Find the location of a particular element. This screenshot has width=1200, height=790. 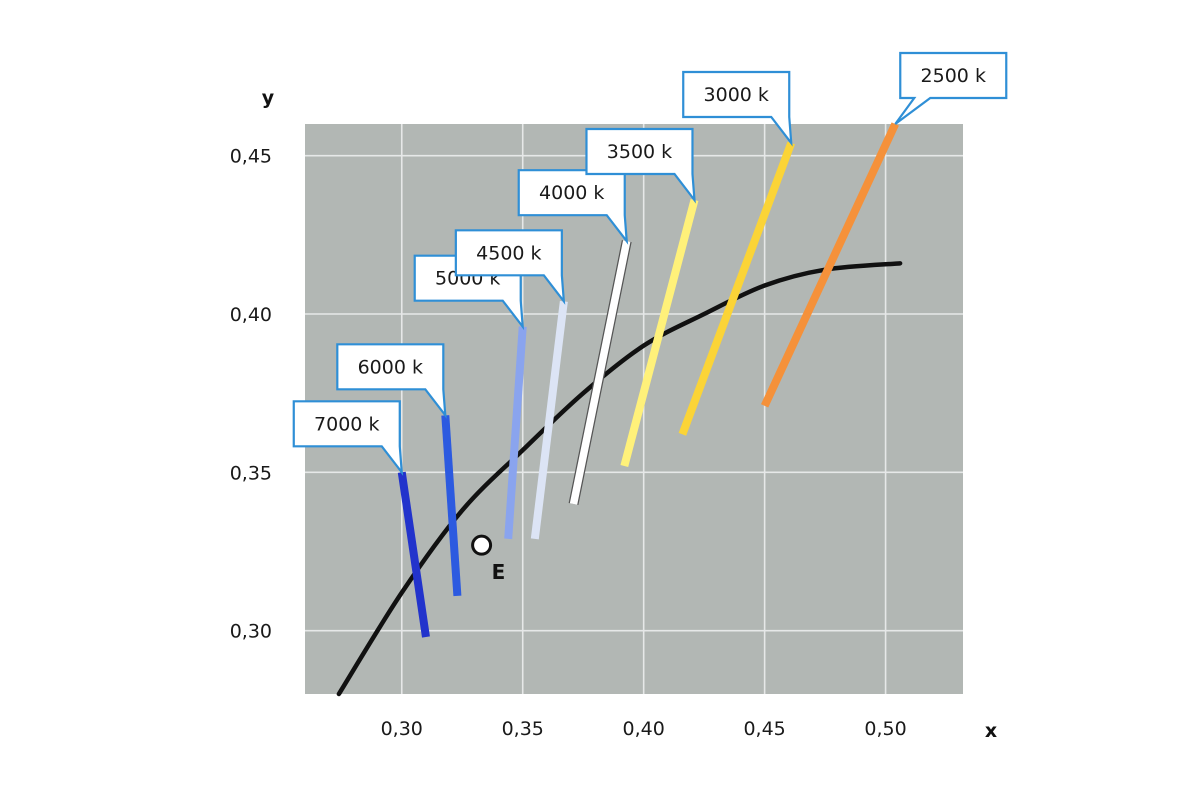

y-tick-label: 0,35 is located at coordinates (251, 473).